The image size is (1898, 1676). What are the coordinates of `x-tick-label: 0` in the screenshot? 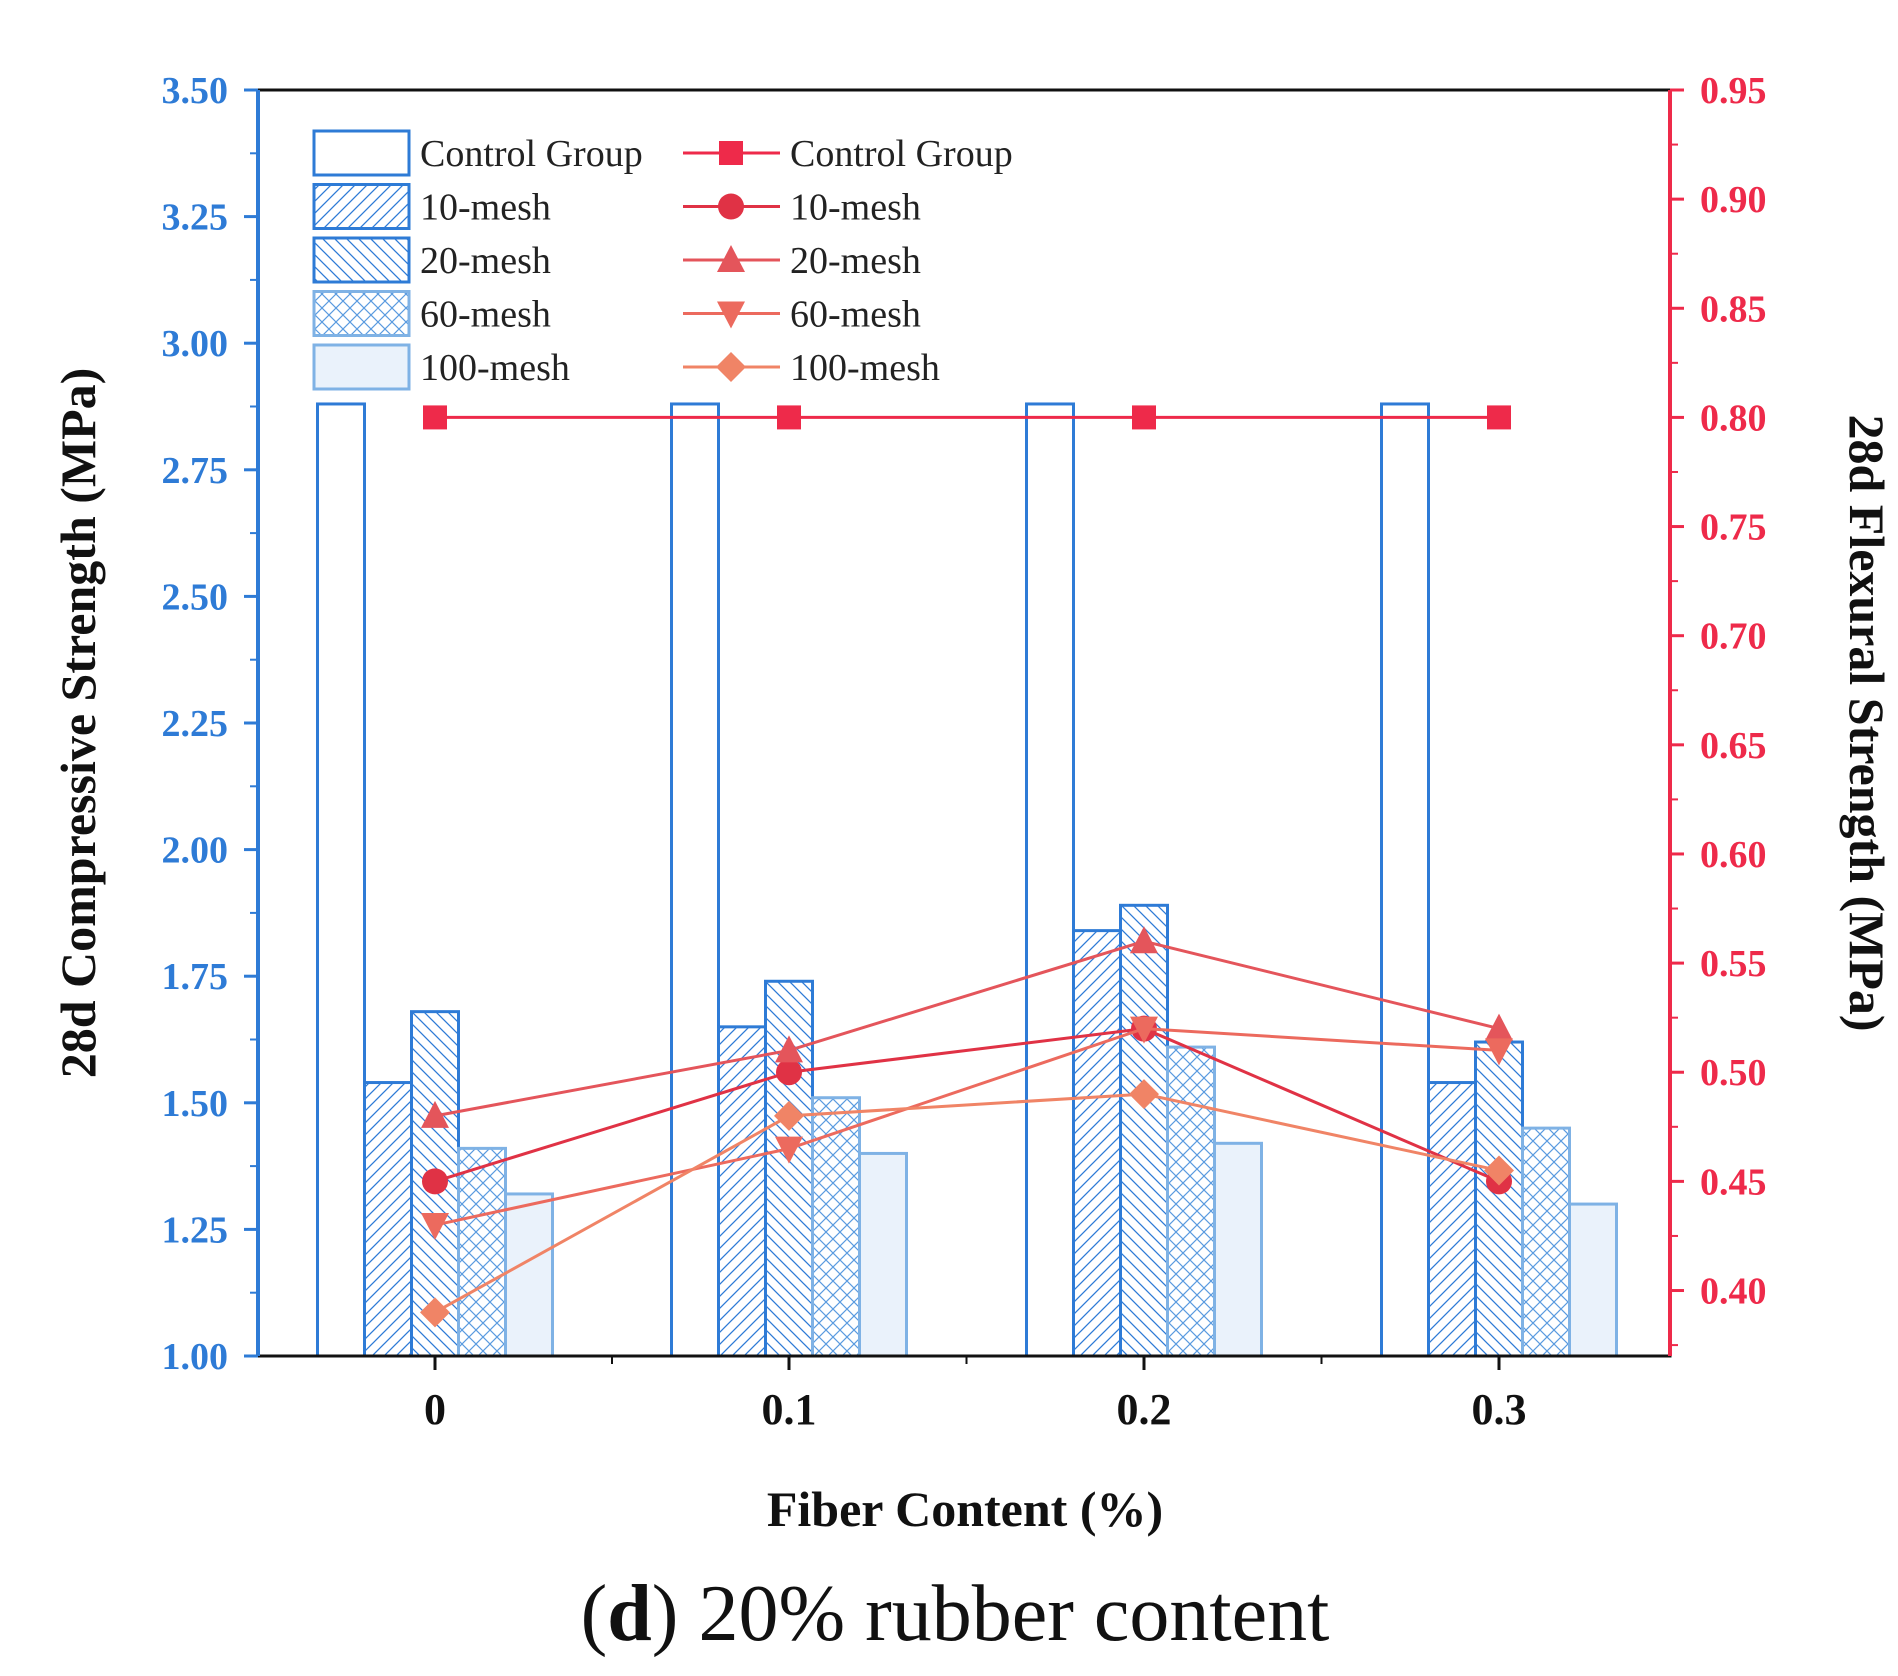 It's located at (435, 1409).